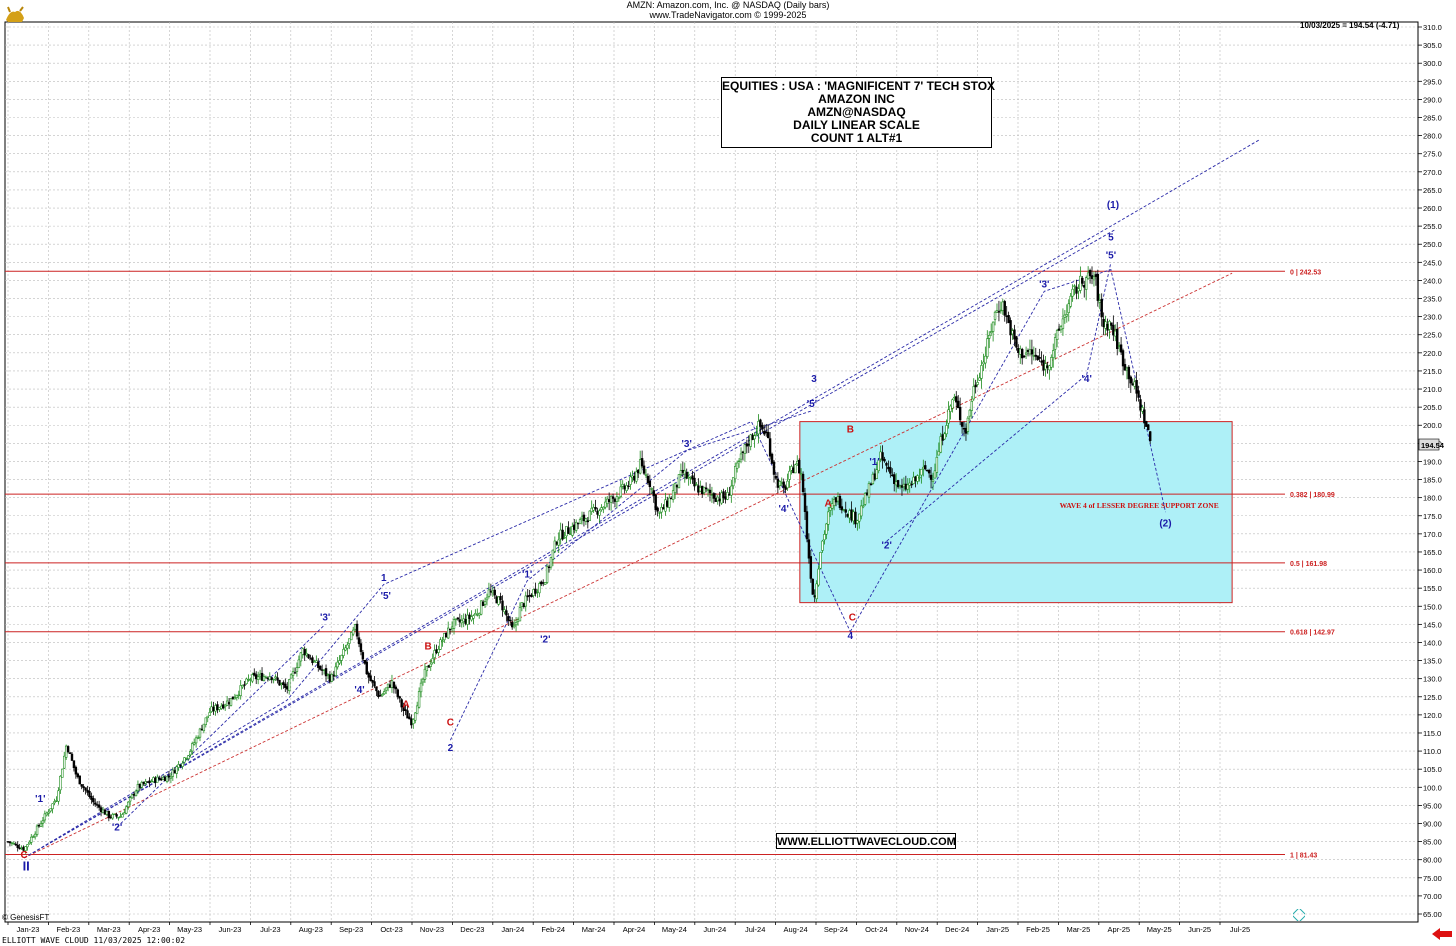  What do you see at coordinates (1199, 929) in the screenshot?
I see `x-tick-label: Jun-25` at bounding box center [1199, 929].